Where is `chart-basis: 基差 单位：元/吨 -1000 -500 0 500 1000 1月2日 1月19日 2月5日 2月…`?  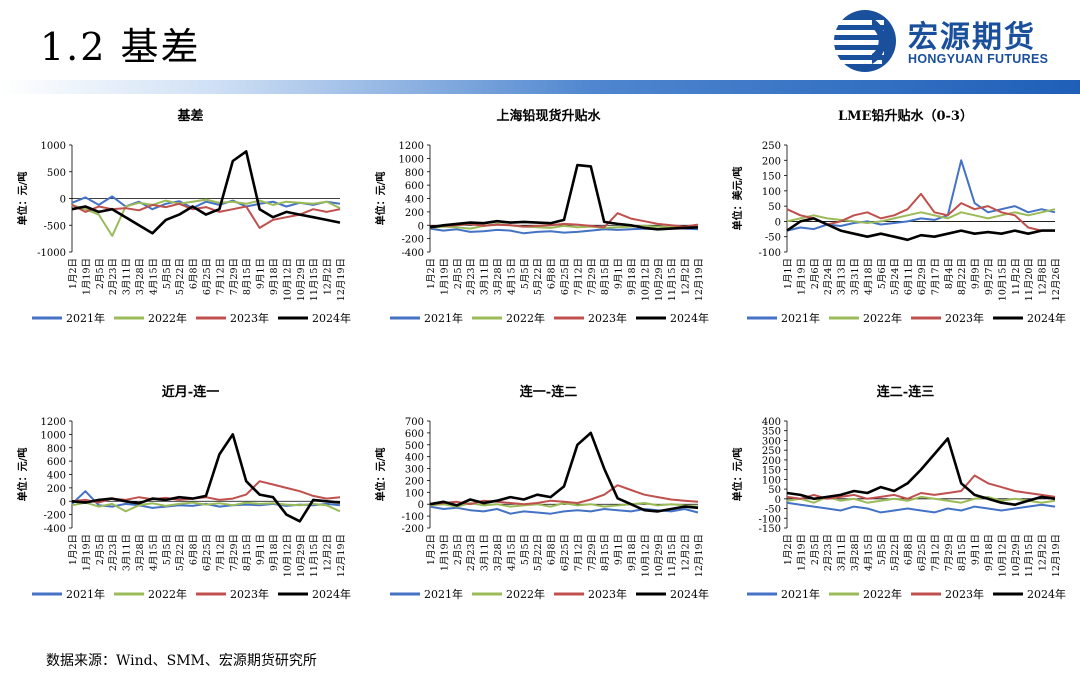
chart-basis: 基差 单位：元/吨 -1000 -500 0 500 1000 1月2日 1月19日 2月5日 2月… is located at coordinates (182, 212).